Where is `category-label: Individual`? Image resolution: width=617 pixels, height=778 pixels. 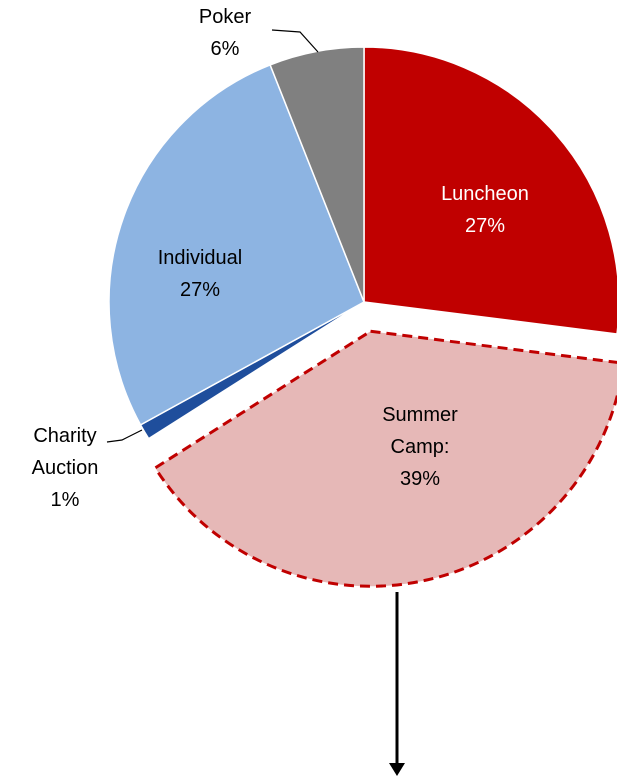
category-label: Individual is located at coordinates (200, 258).